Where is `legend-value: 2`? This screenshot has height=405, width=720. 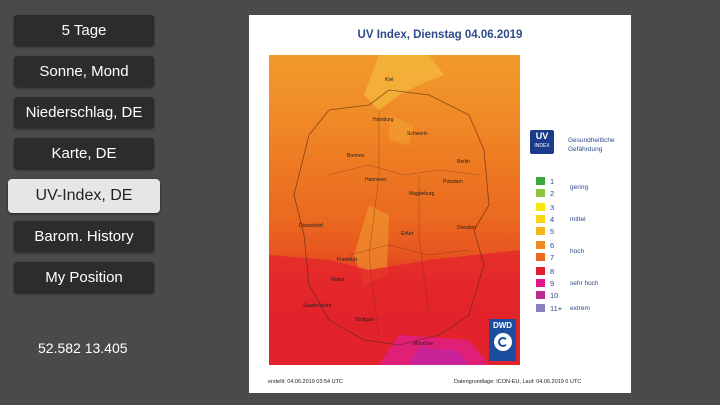
legend-value: 2 is located at coordinates (552, 193).